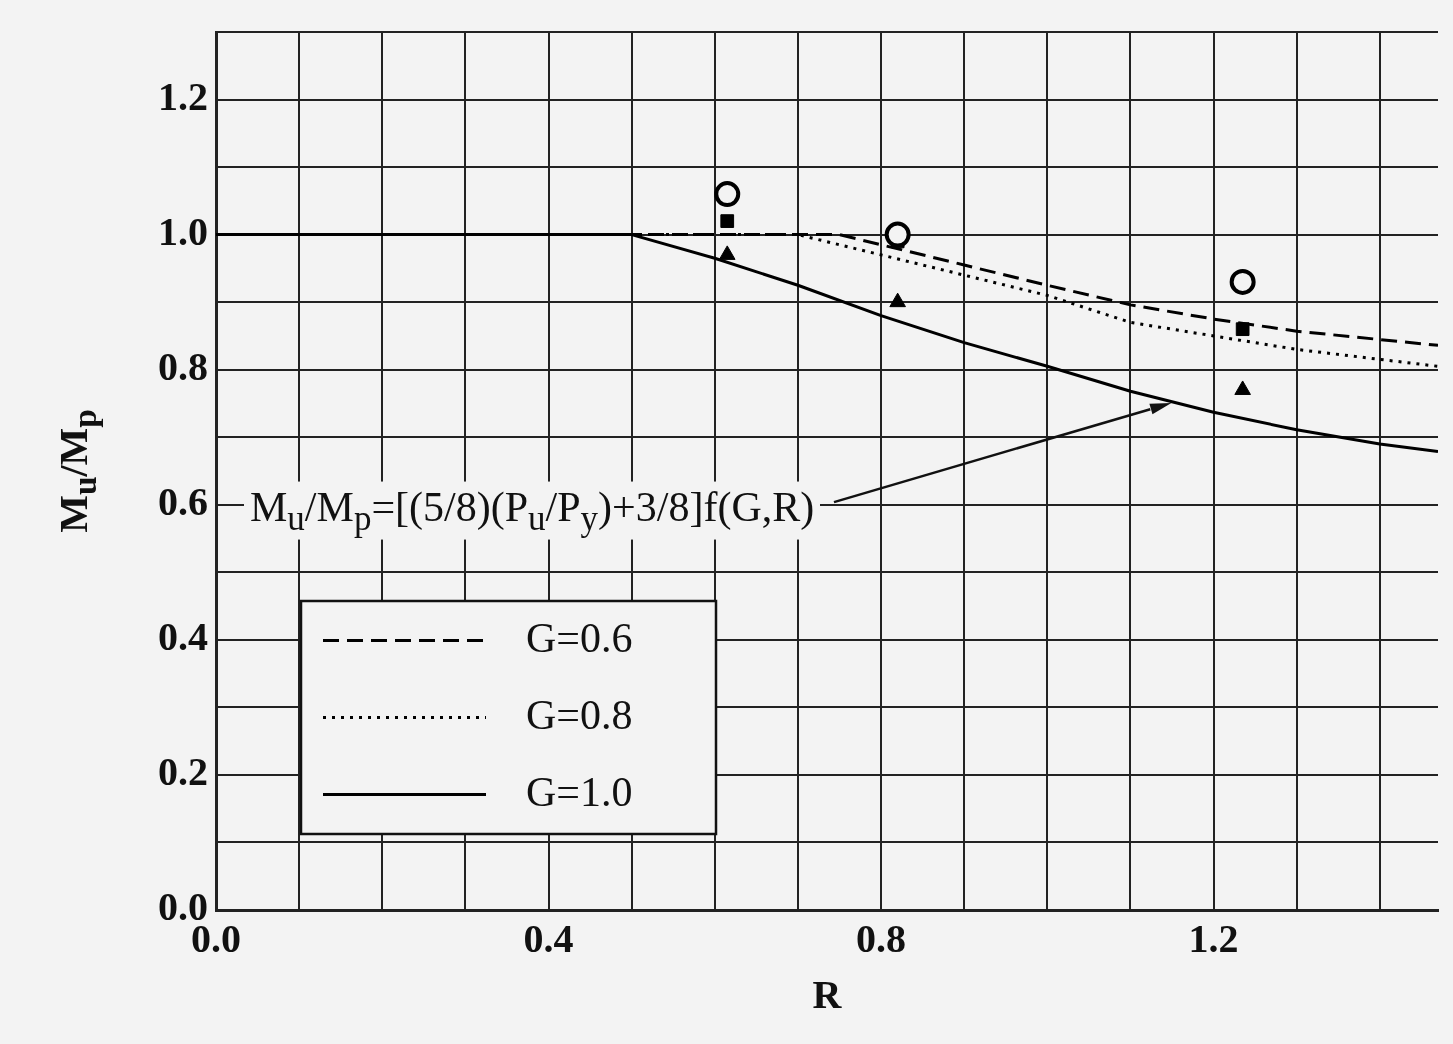 Image resolution: width=1453 pixels, height=1044 pixels. What do you see at coordinates (532, 510) in the screenshot?
I see `text: M$_{u}$/M$_{p}$=[(5/8)(P$_{u}$/P$_{y}$)+3/8]f(G,R)` at bounding box center [532, 510].